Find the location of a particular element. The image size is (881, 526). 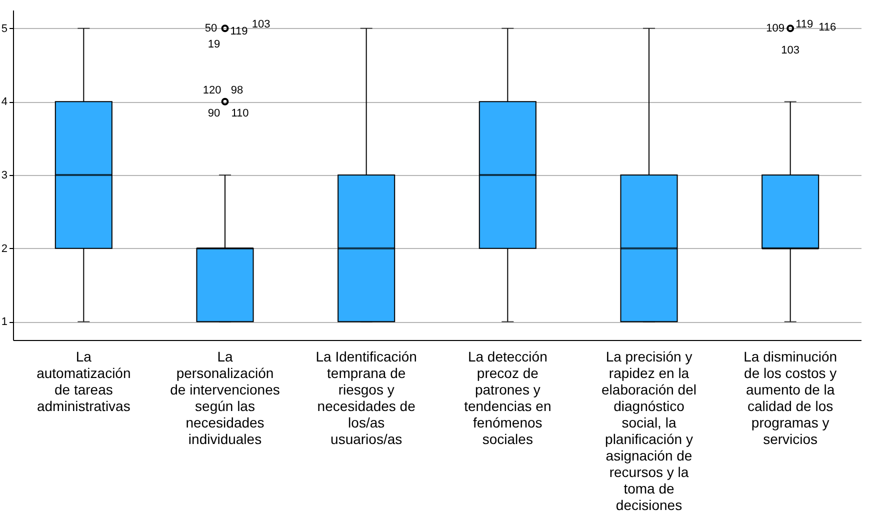

annotation: 110 is located at coordinates (240, 114).